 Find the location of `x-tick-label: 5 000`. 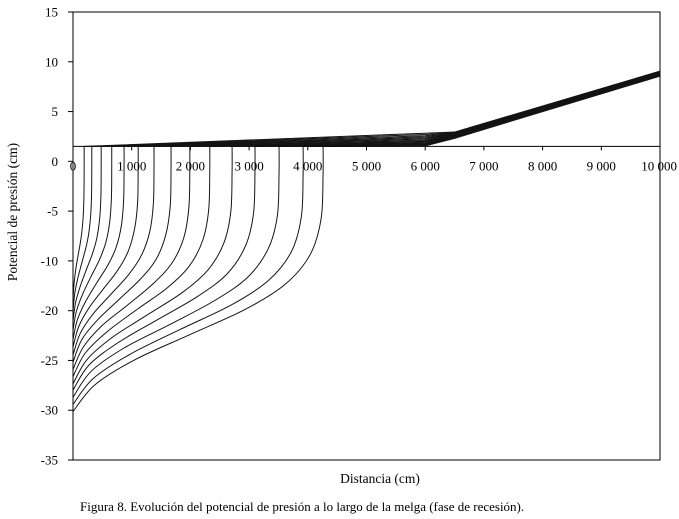

x-tick-label: 5 000 is located at coordinates (366, 165).